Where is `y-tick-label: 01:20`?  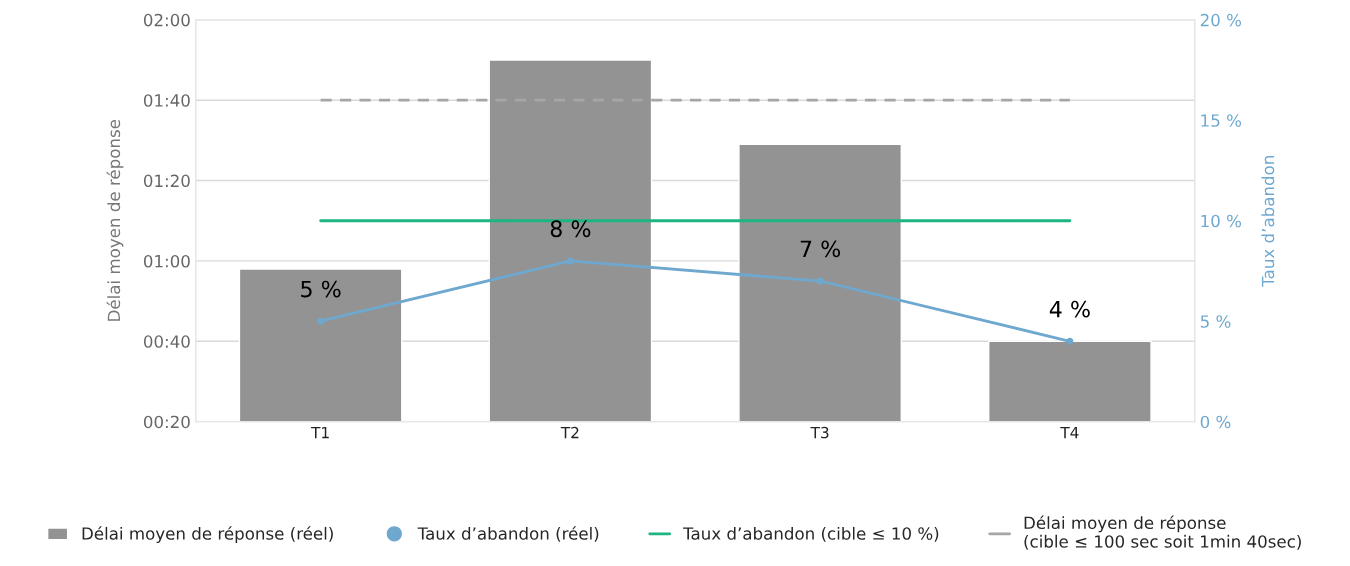
y-tick-label: 01:20 is located at coordinates (166, 181).